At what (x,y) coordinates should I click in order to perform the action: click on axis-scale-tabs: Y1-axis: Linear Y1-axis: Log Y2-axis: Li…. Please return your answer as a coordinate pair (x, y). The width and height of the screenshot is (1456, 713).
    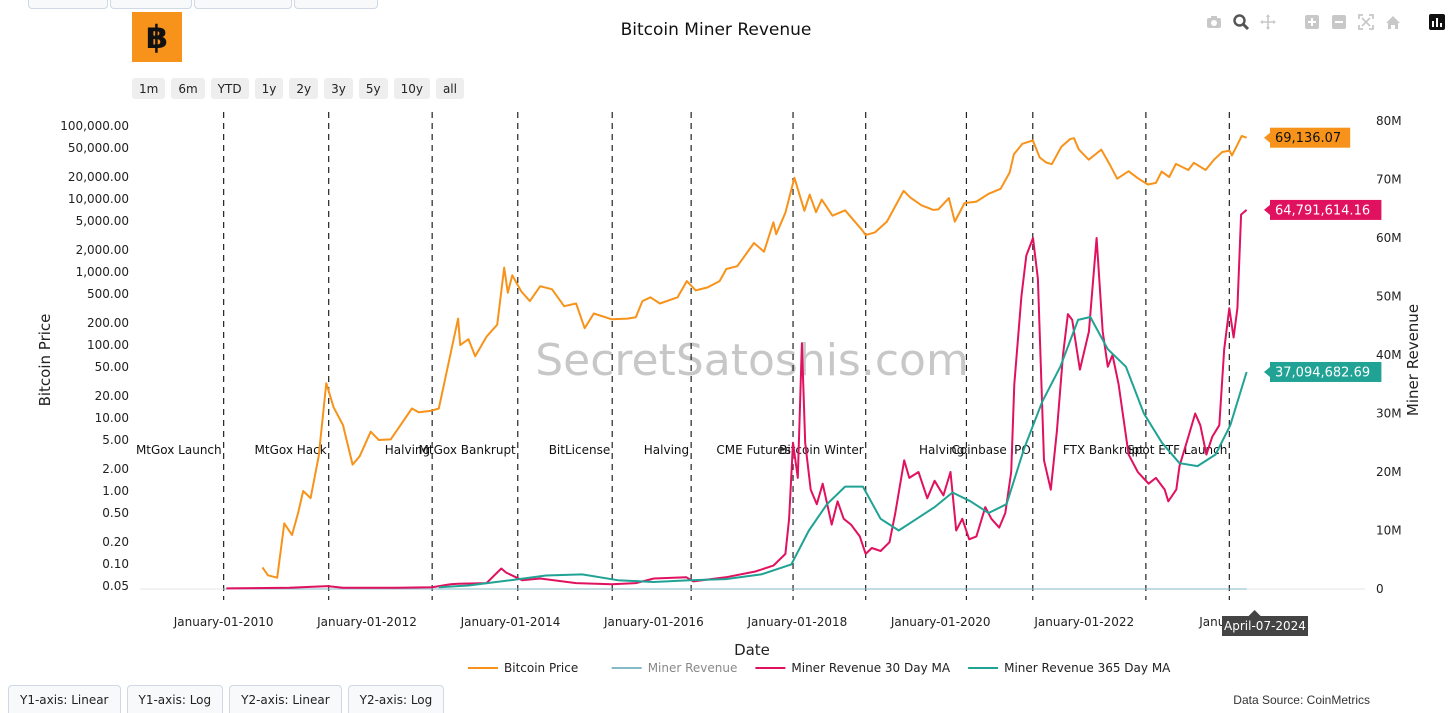
    Looking at the image, I should click on (226, 699).